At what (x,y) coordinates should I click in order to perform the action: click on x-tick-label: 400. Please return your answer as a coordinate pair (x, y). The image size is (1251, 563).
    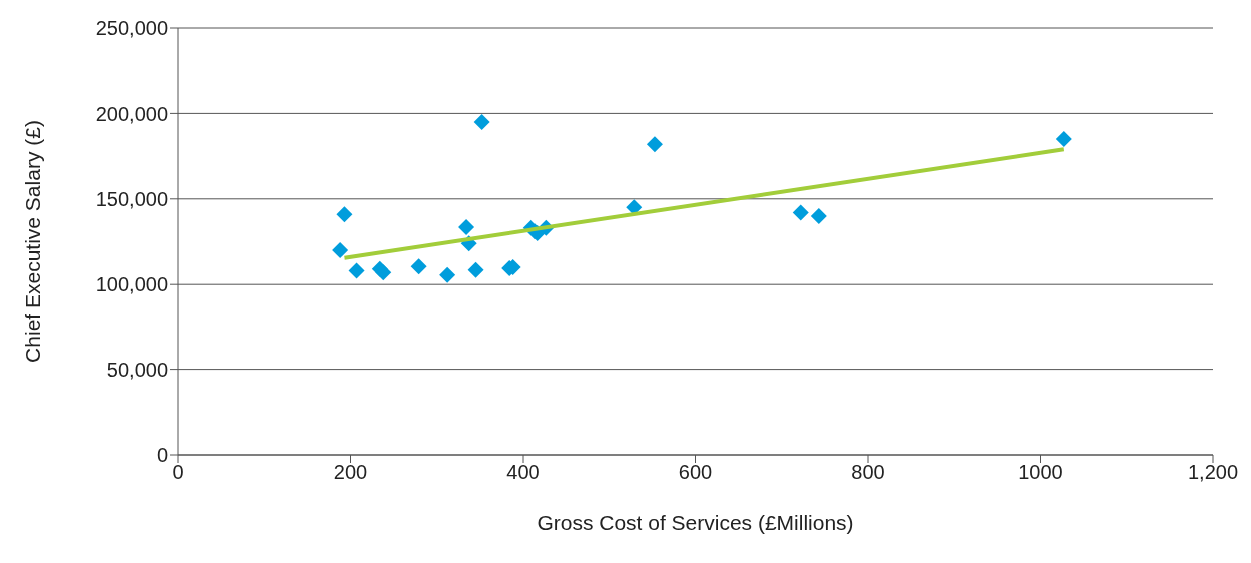
    Looking at the image, I should click on (523, 472).